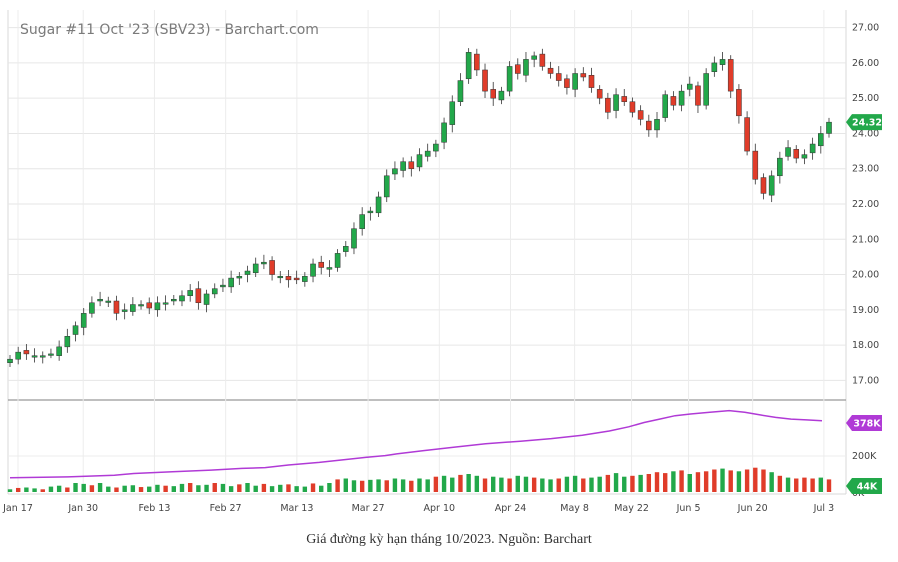 The width and height of the screenshot is (898, 562). Describe the element at coordinates (368, 508) in the screenshot. I see `date-tick-label: Mar 27` at that location.